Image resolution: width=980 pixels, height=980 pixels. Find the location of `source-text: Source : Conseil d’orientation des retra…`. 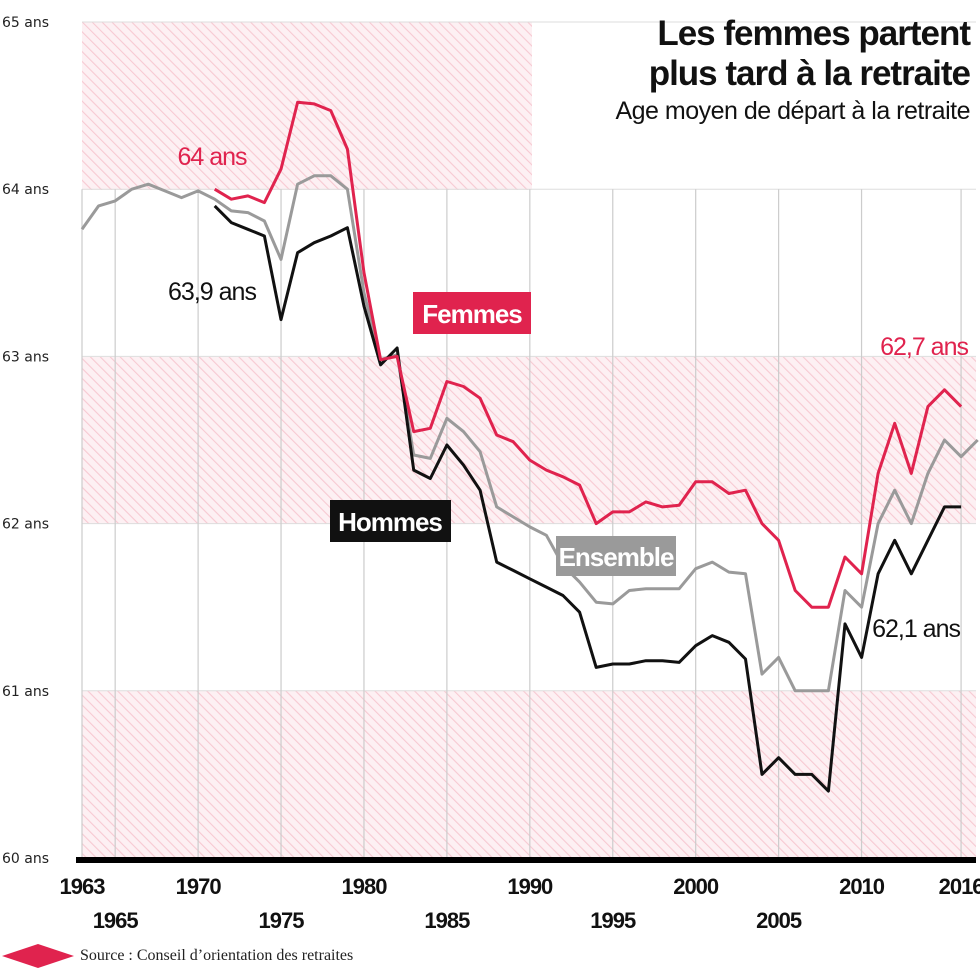

source-text: Source : Conseil d’orientation des retra… is located at coordinates (217, 955).